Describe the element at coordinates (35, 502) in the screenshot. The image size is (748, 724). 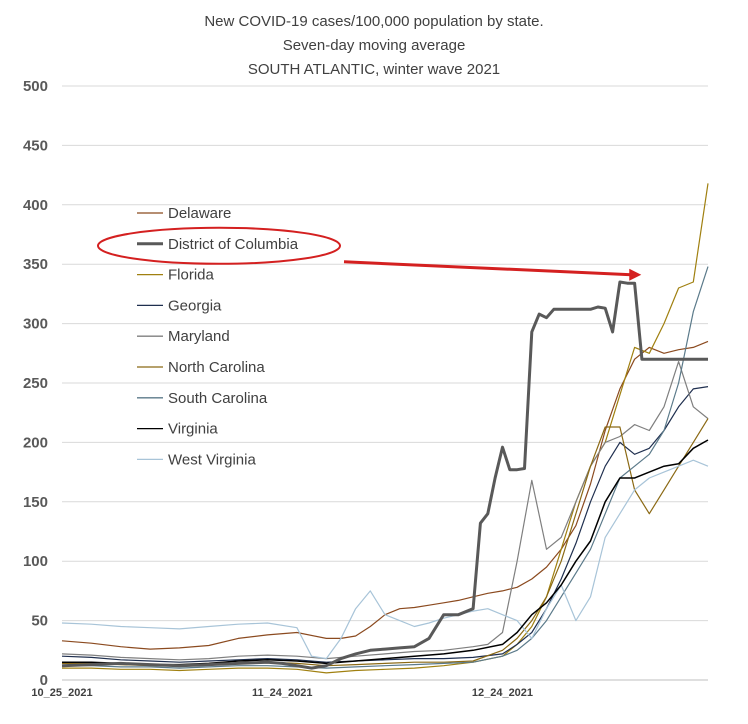
I see `y-tick-label: 150` at that location.